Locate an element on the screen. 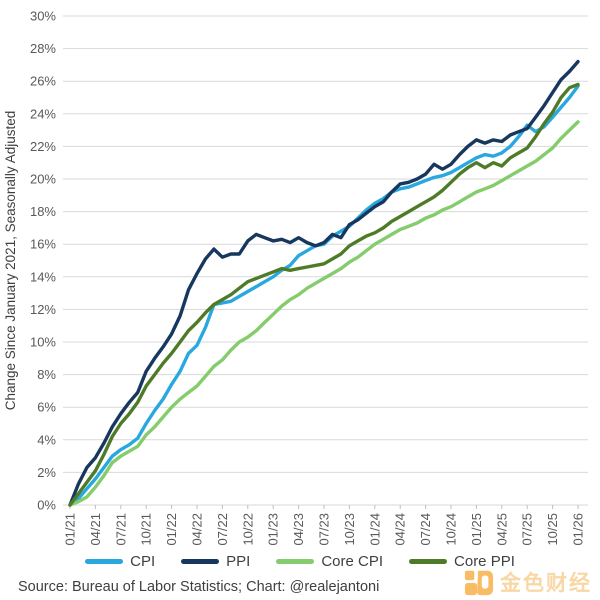 The width and height of the screenshot is (600, 600). y-tick-label: 26% is located at coordinates (43, 81).